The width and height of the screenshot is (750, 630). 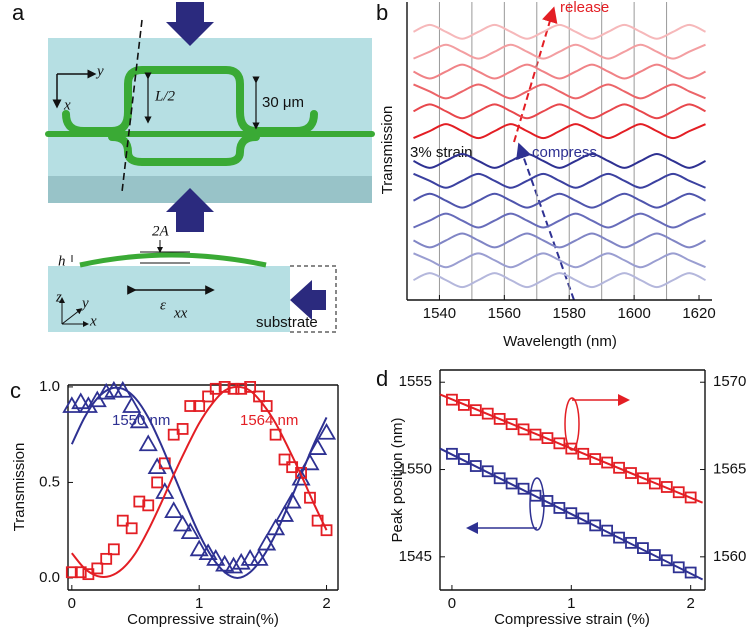 What do you see at coordinates (283, 102) in the screenshot?
I see `dimension-label: 30 μm` at bounding box center [283, 102].